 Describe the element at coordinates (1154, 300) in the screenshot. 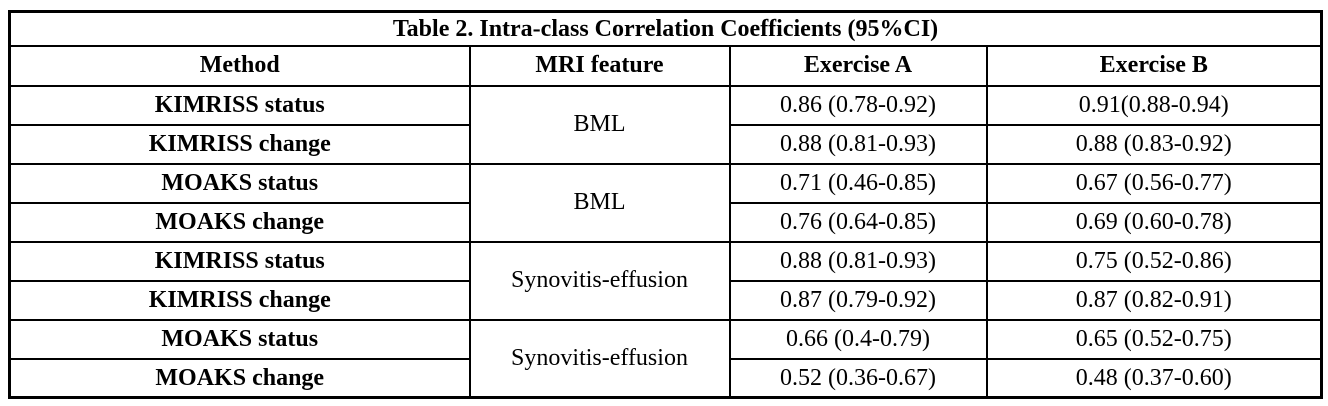

I see `exercise-b-value: 0.87 (0.82-0.91)` at that location.